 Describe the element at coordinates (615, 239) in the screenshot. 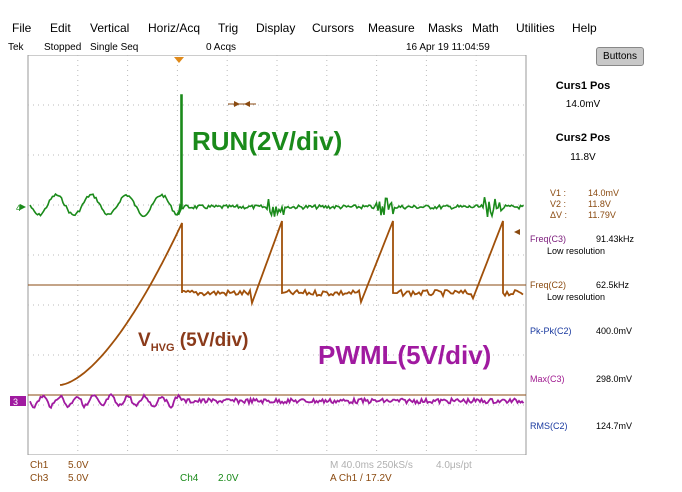

I see `meas-value: 91.43kHz` at that location.